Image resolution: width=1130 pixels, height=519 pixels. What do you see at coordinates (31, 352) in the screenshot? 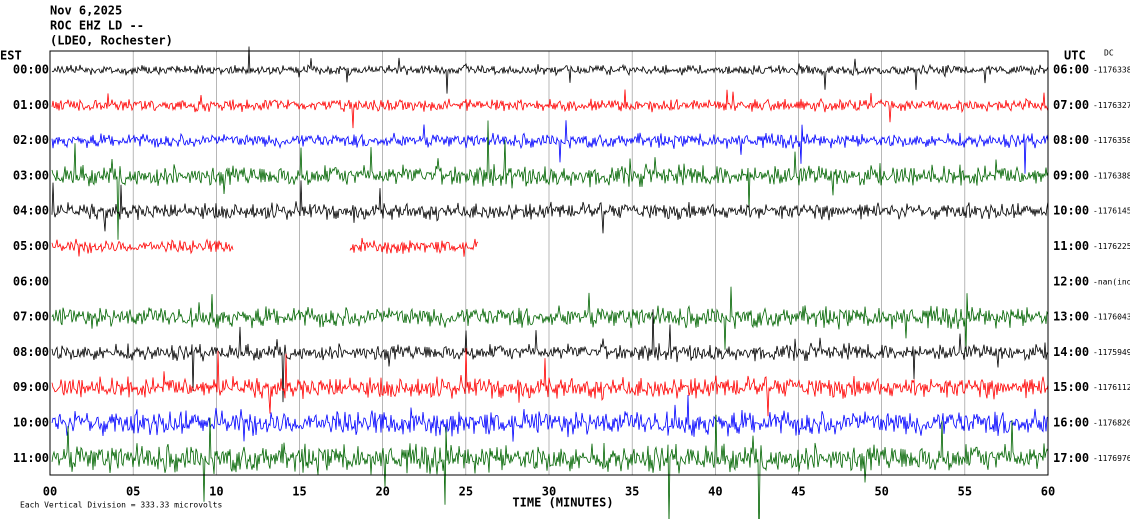
I see `est-label: 08:00` at bounding box center [31, 352].